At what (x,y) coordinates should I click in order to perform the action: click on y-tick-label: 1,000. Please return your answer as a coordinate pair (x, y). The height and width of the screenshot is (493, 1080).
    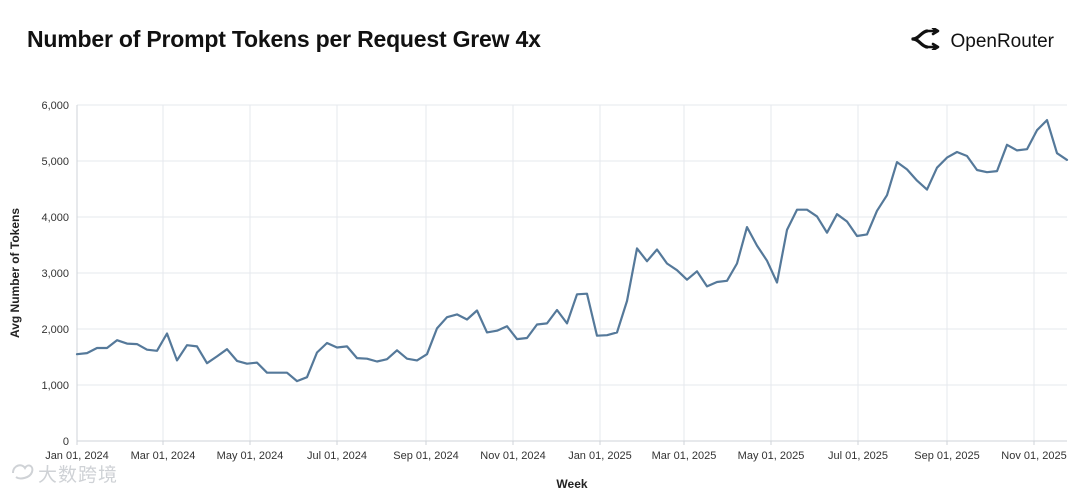
    Looking at the image, I should click on (55, 386).